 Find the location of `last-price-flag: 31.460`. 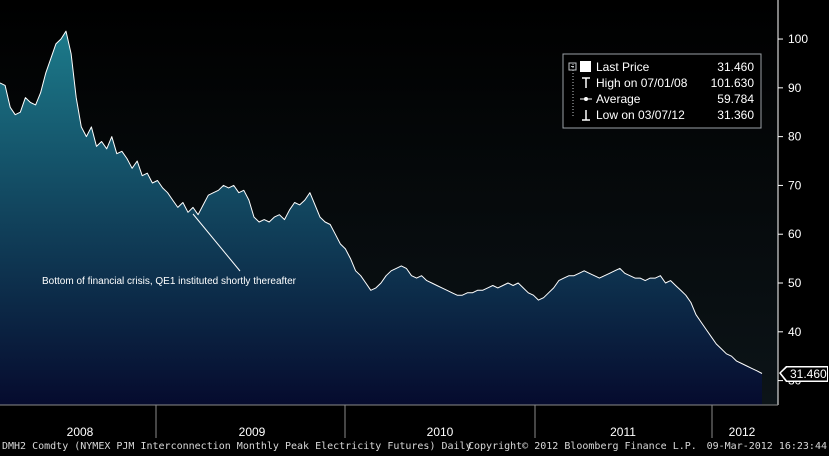

last-price-flag: 31.460 is located at coordinates (803, 374).